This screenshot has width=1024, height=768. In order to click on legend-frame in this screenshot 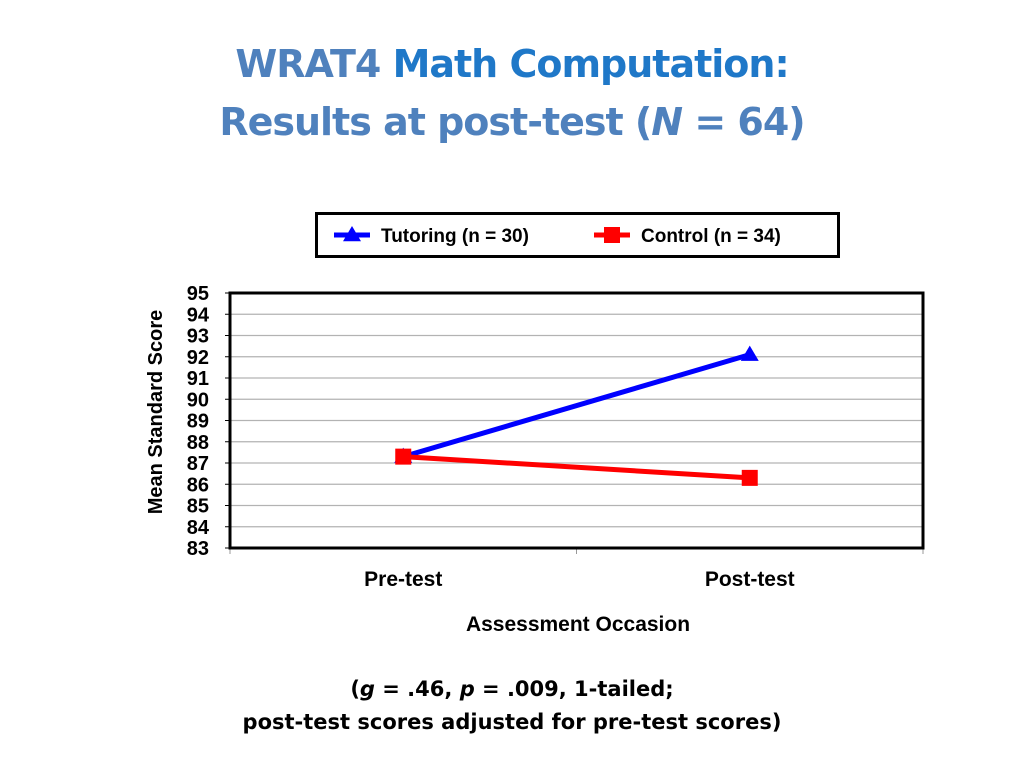, I will do `click(577, 235)`.